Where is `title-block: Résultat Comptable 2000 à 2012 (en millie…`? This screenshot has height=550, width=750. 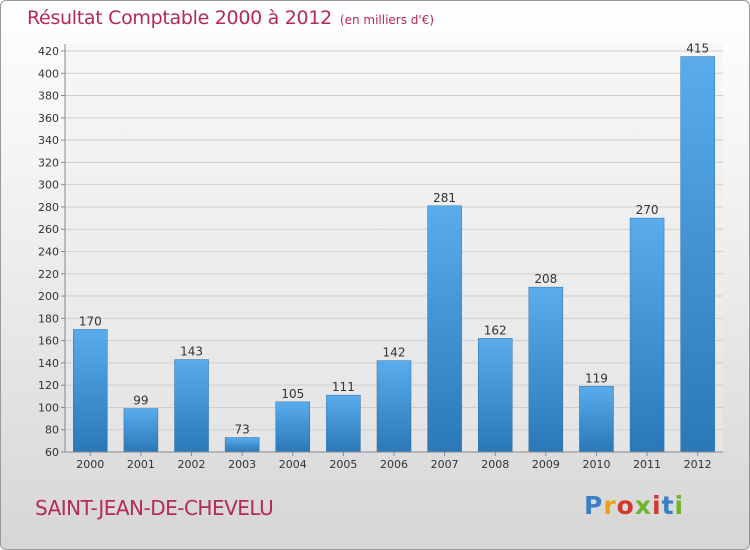
title-block: Résultat Comptable 2000 à 2012 (en millie… is located at coordinates (230, 18).